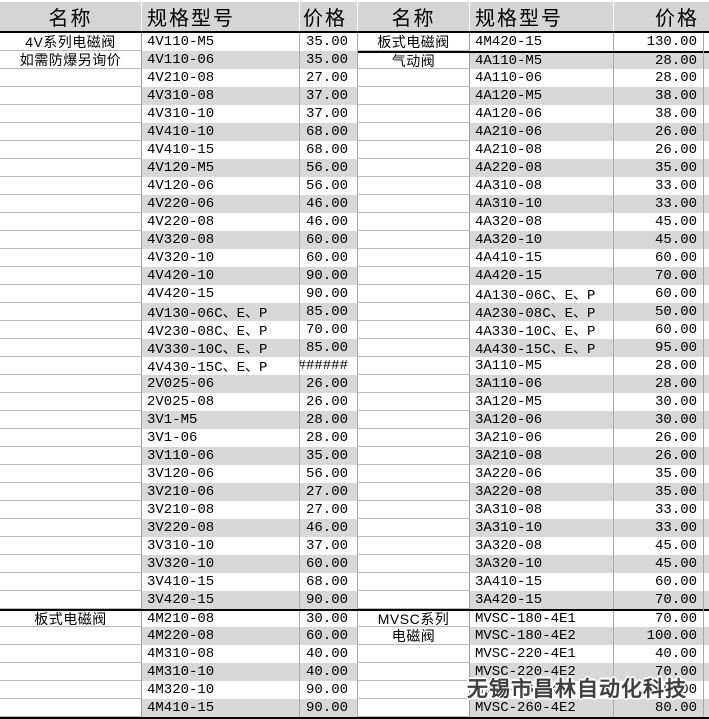  Describe the element at coordinates (329, 366) in the screenshot. I see `price-cell: ######` at that location.